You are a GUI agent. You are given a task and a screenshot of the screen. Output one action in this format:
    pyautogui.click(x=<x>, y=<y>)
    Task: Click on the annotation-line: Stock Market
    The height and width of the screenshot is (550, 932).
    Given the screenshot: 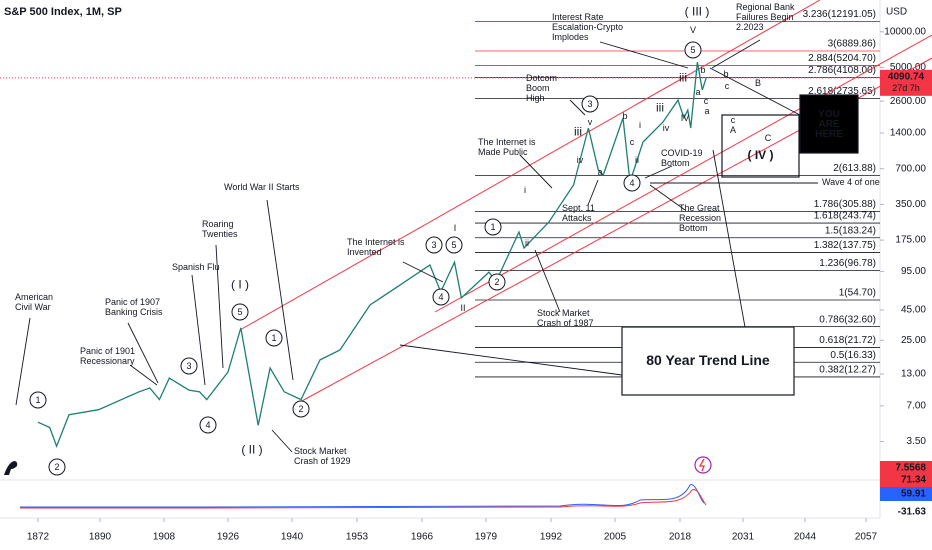 What is the action you would take?
    pyautogui.click(x=320, y=451)
    